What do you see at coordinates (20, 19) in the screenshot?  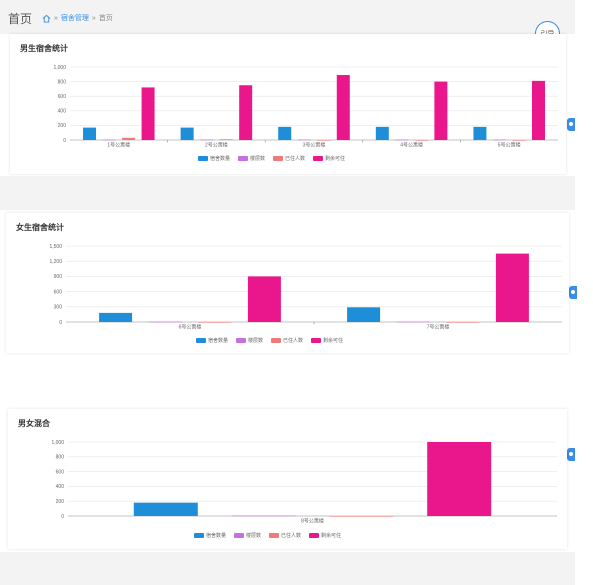 I see `page-title: 首页` at bounding box center [20, 19].